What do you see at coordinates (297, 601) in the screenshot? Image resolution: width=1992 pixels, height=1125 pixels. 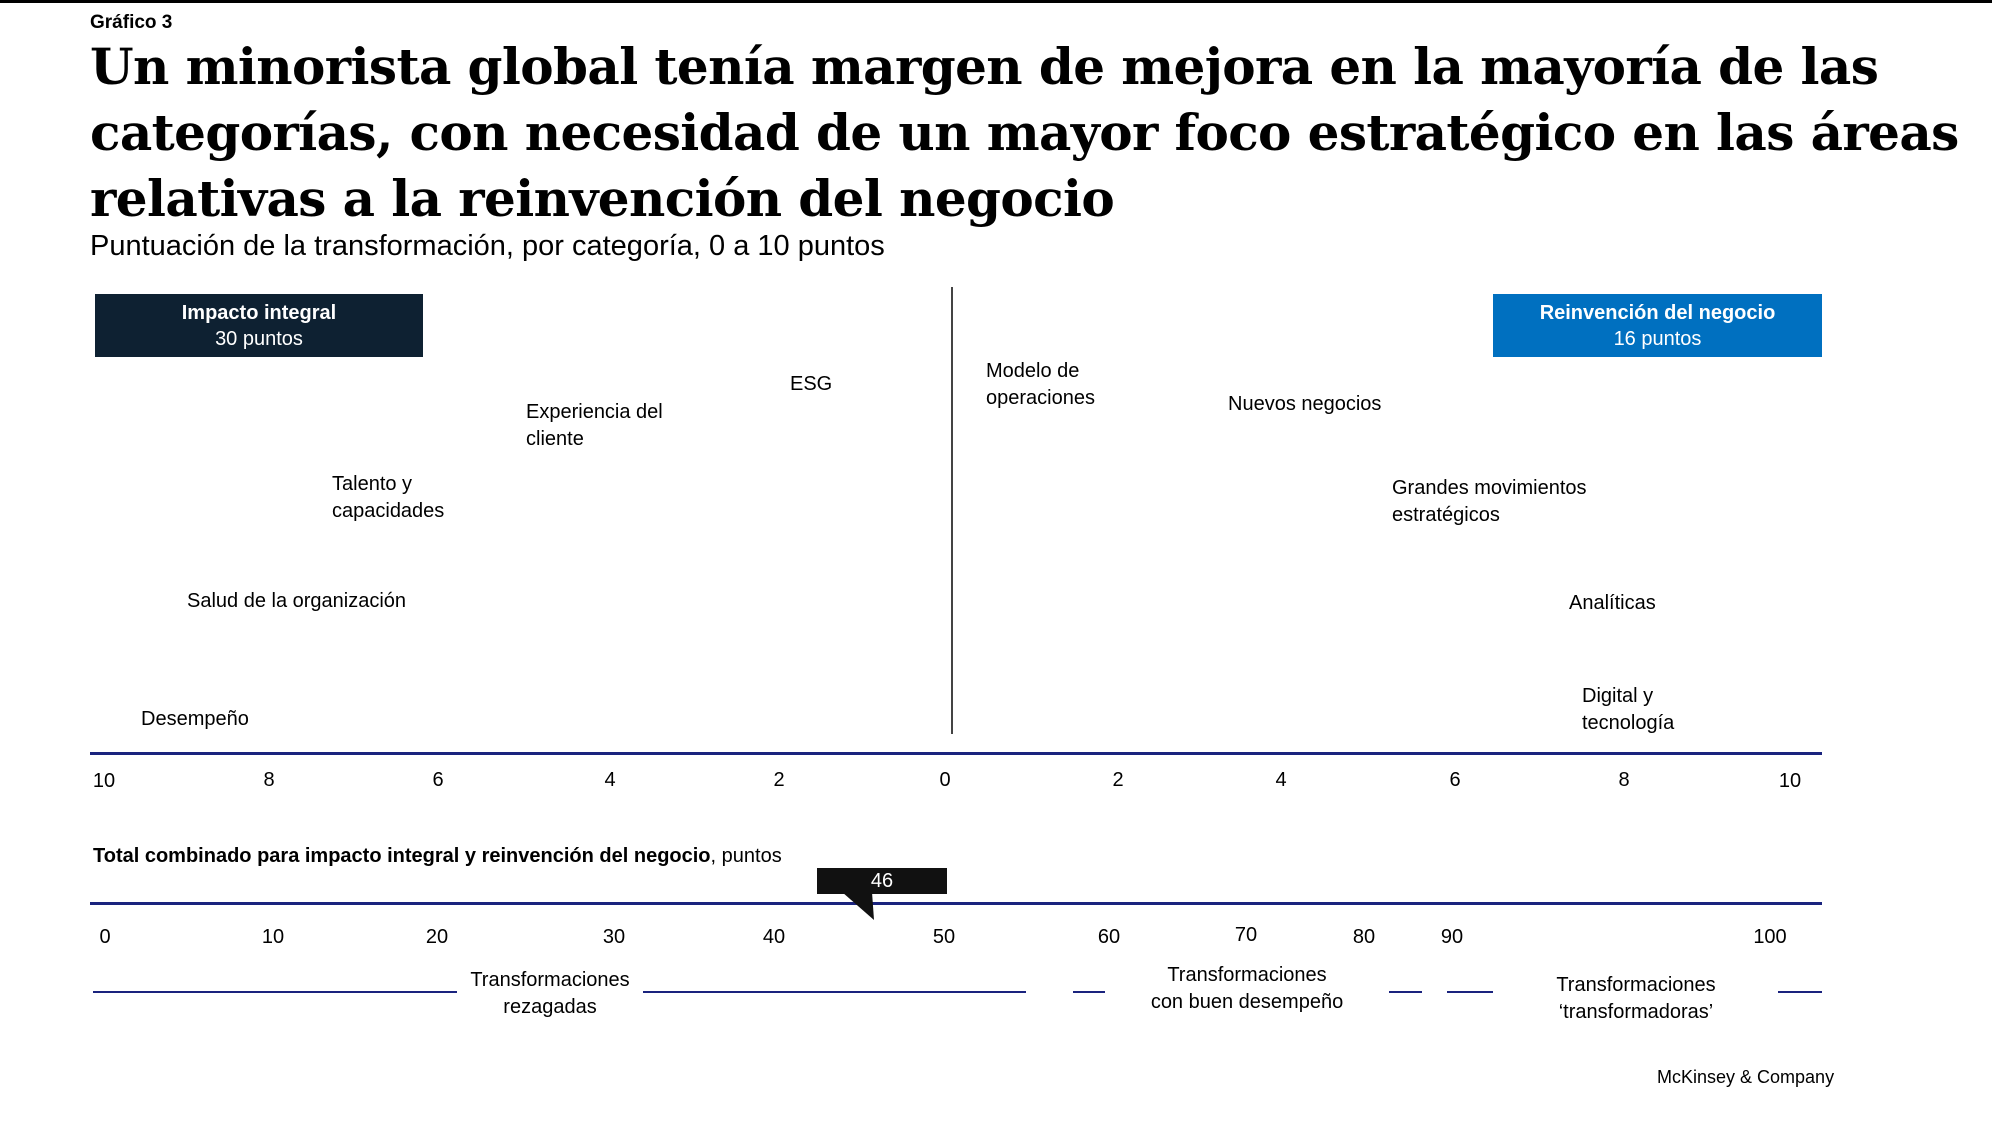 I see `category-label-salud: Salud de la organización` at bounding box center [297, 601].